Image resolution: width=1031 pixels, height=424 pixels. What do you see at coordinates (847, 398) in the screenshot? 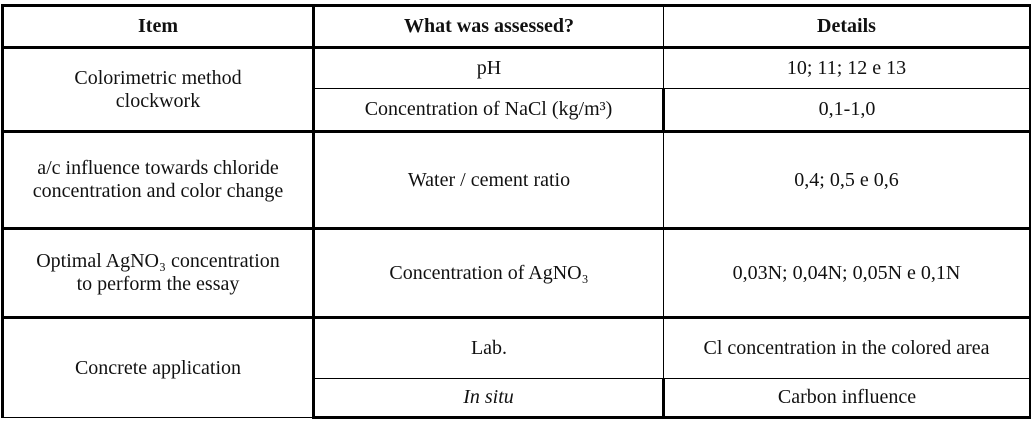
I see `details-cell: Carbon influence` at bounding box center [847, 398].